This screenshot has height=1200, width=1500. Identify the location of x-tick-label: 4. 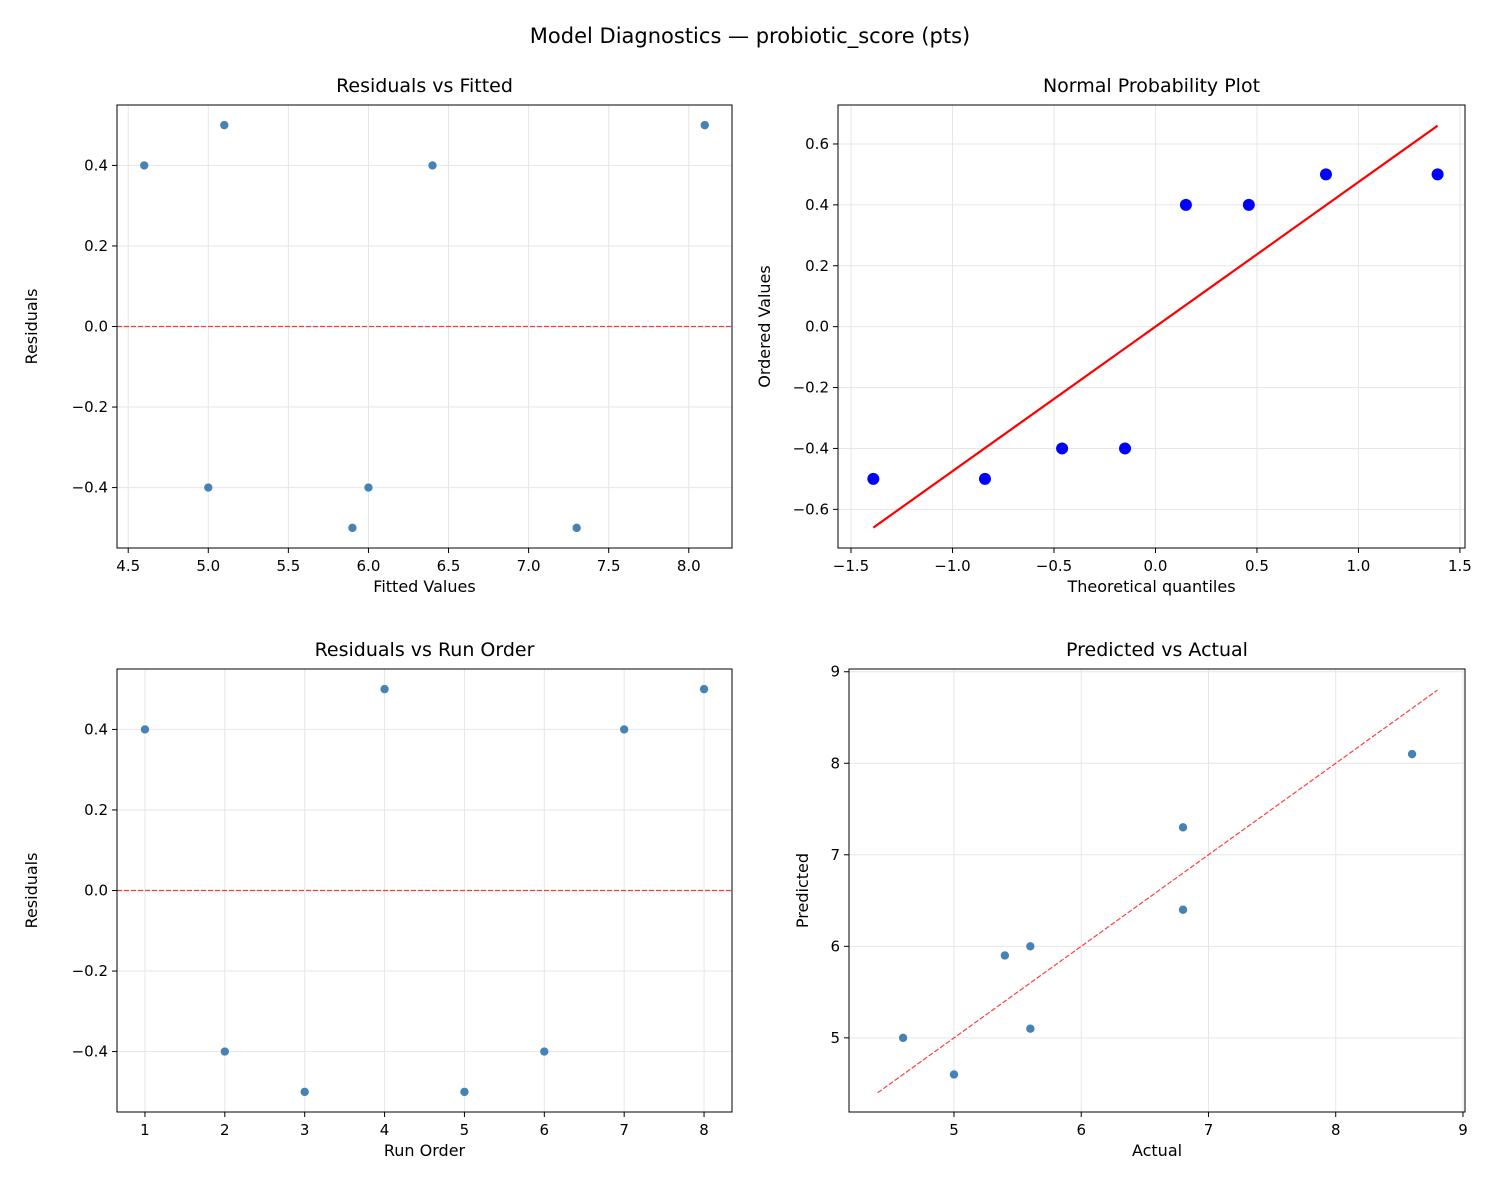
(385, 1130).